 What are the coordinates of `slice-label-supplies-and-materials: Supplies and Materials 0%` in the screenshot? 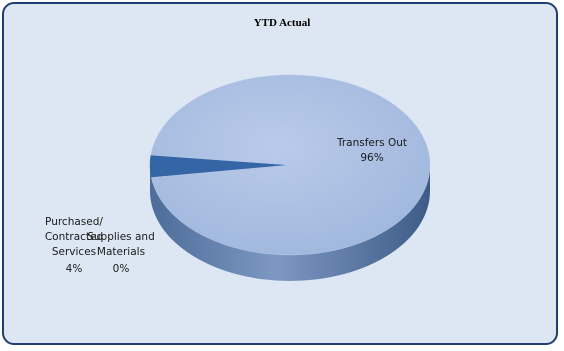 It's located at (121, 253).